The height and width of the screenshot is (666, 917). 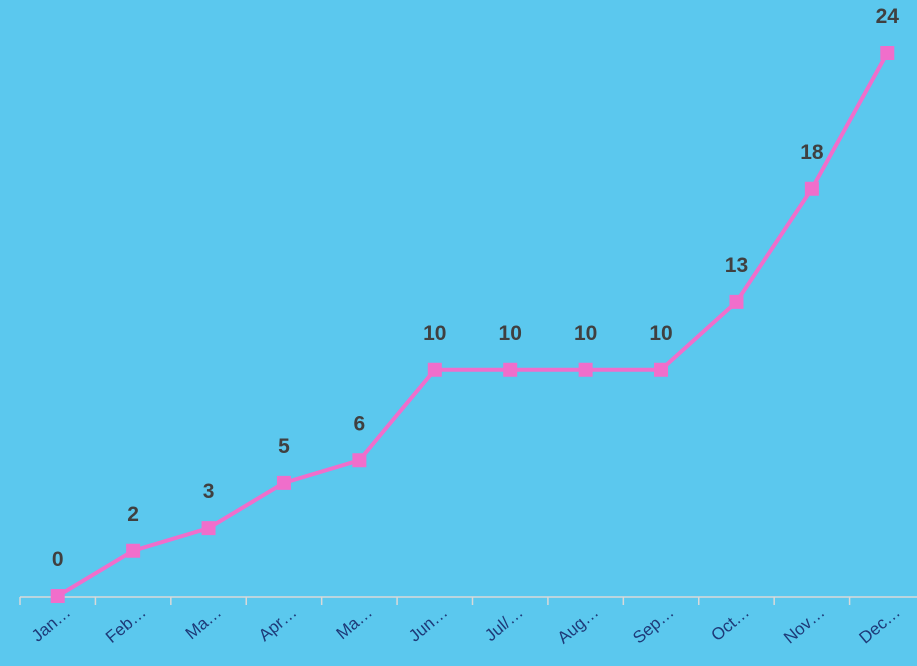 What do you see at coordinates (133, 514) in the screenshot?
I see `data-label: 2` at bounding box center [133, 514].